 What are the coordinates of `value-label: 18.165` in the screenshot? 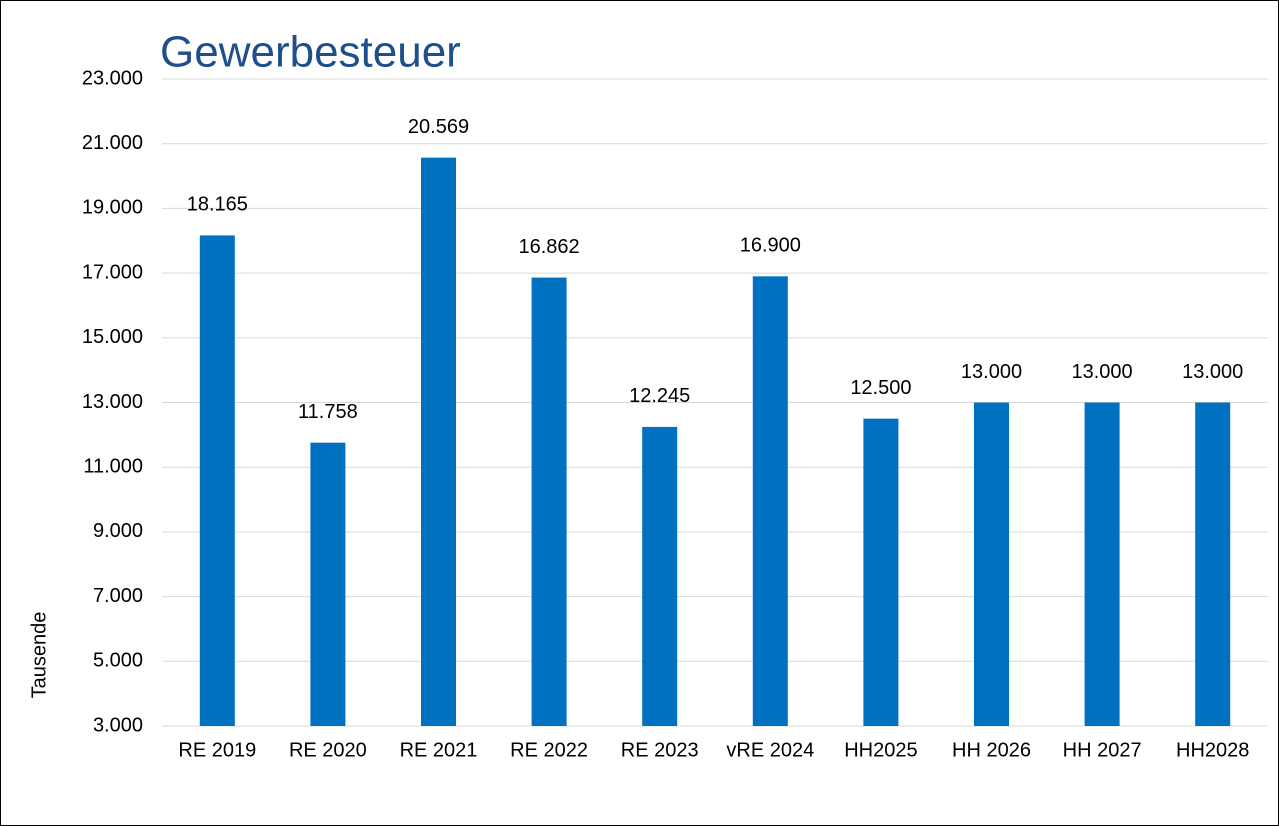 It's located at (217, 205).